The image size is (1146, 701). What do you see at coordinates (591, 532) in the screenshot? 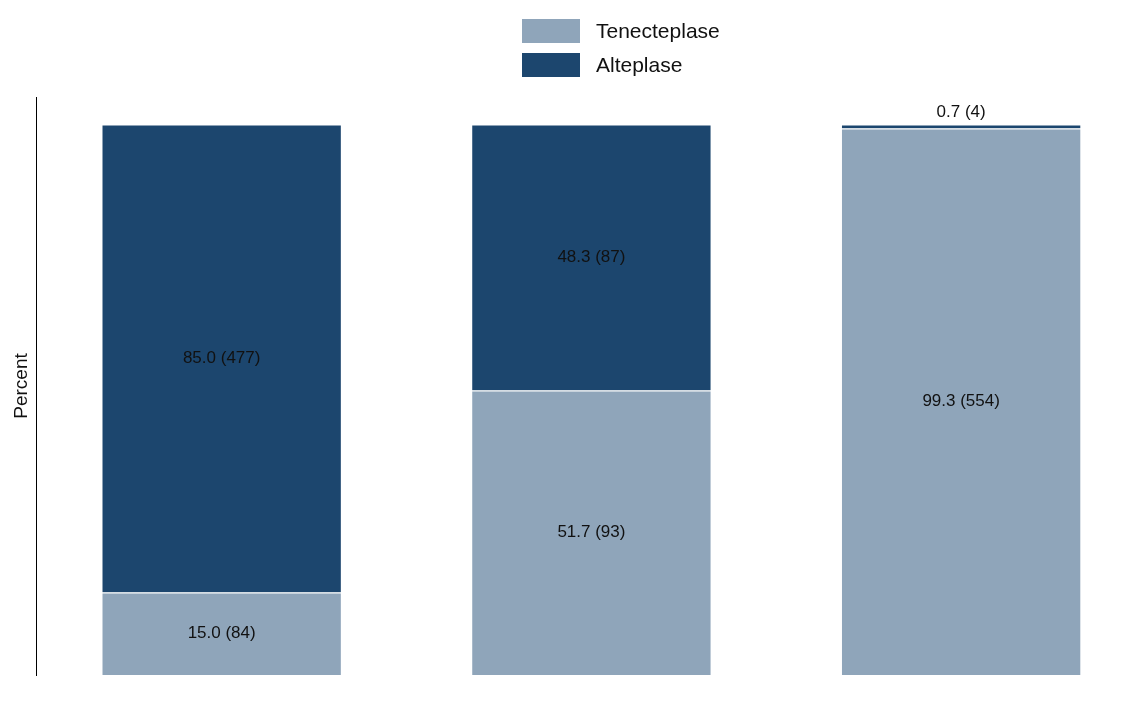
I see `data-label: 51.7 (93)` at bounding box center [591, 532].